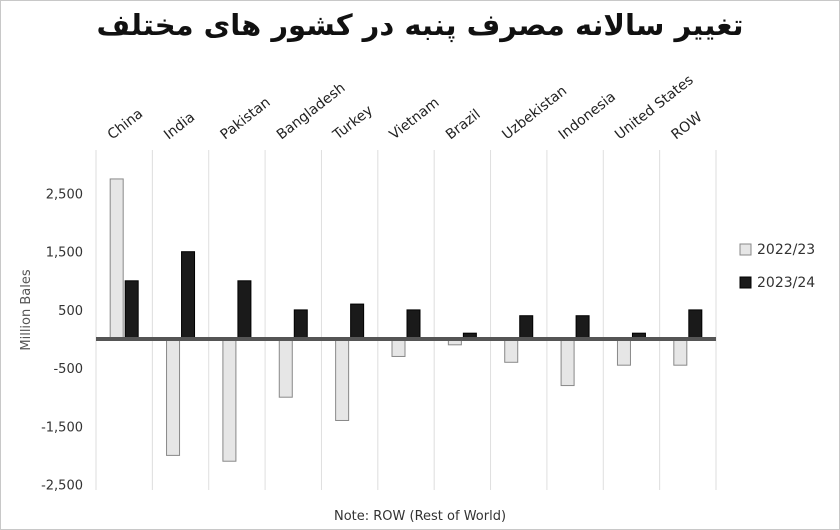 This screenshot has height=530, width=840. What do you see at coordinates (70, 311) in the screenshot?
I see `y-tick-label: 500` at bounding box center [70, 311].